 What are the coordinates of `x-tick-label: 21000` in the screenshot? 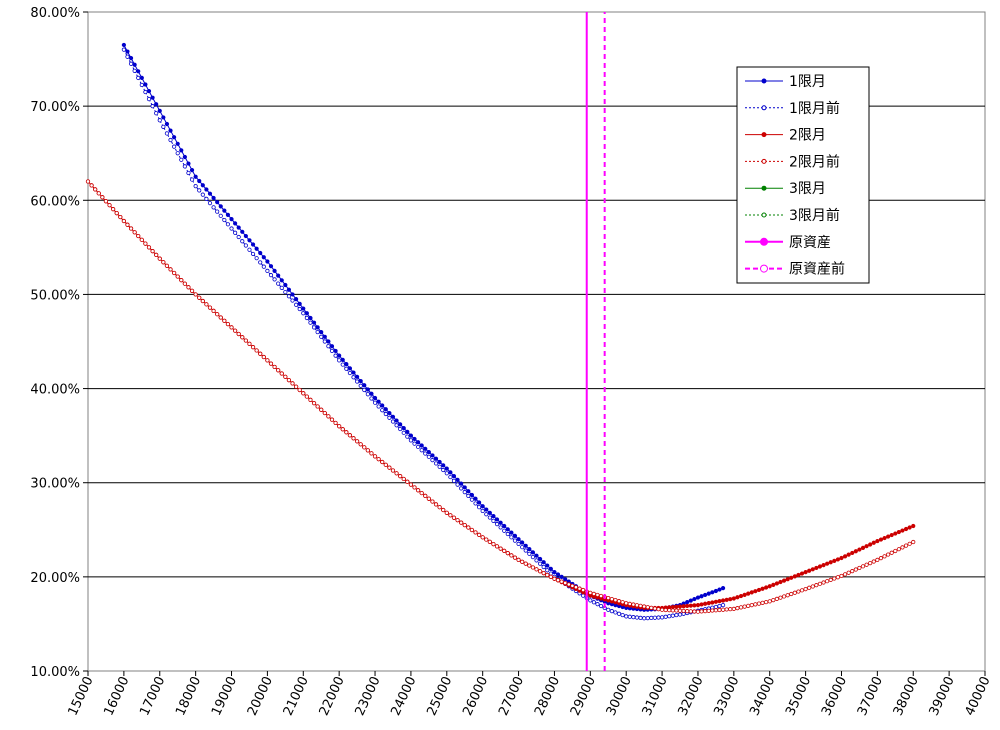 It's located at (296, 696).